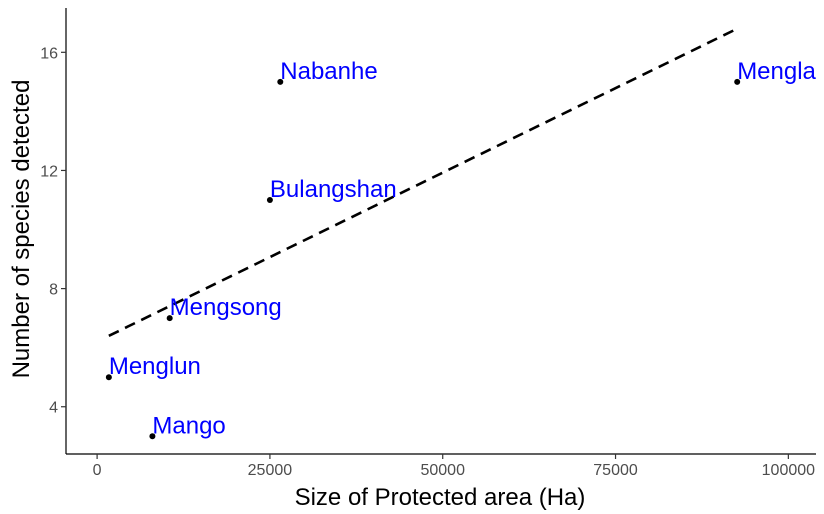 The image size is (824, 514). I want to click on point-label: Mengsong, so click(226, 307).